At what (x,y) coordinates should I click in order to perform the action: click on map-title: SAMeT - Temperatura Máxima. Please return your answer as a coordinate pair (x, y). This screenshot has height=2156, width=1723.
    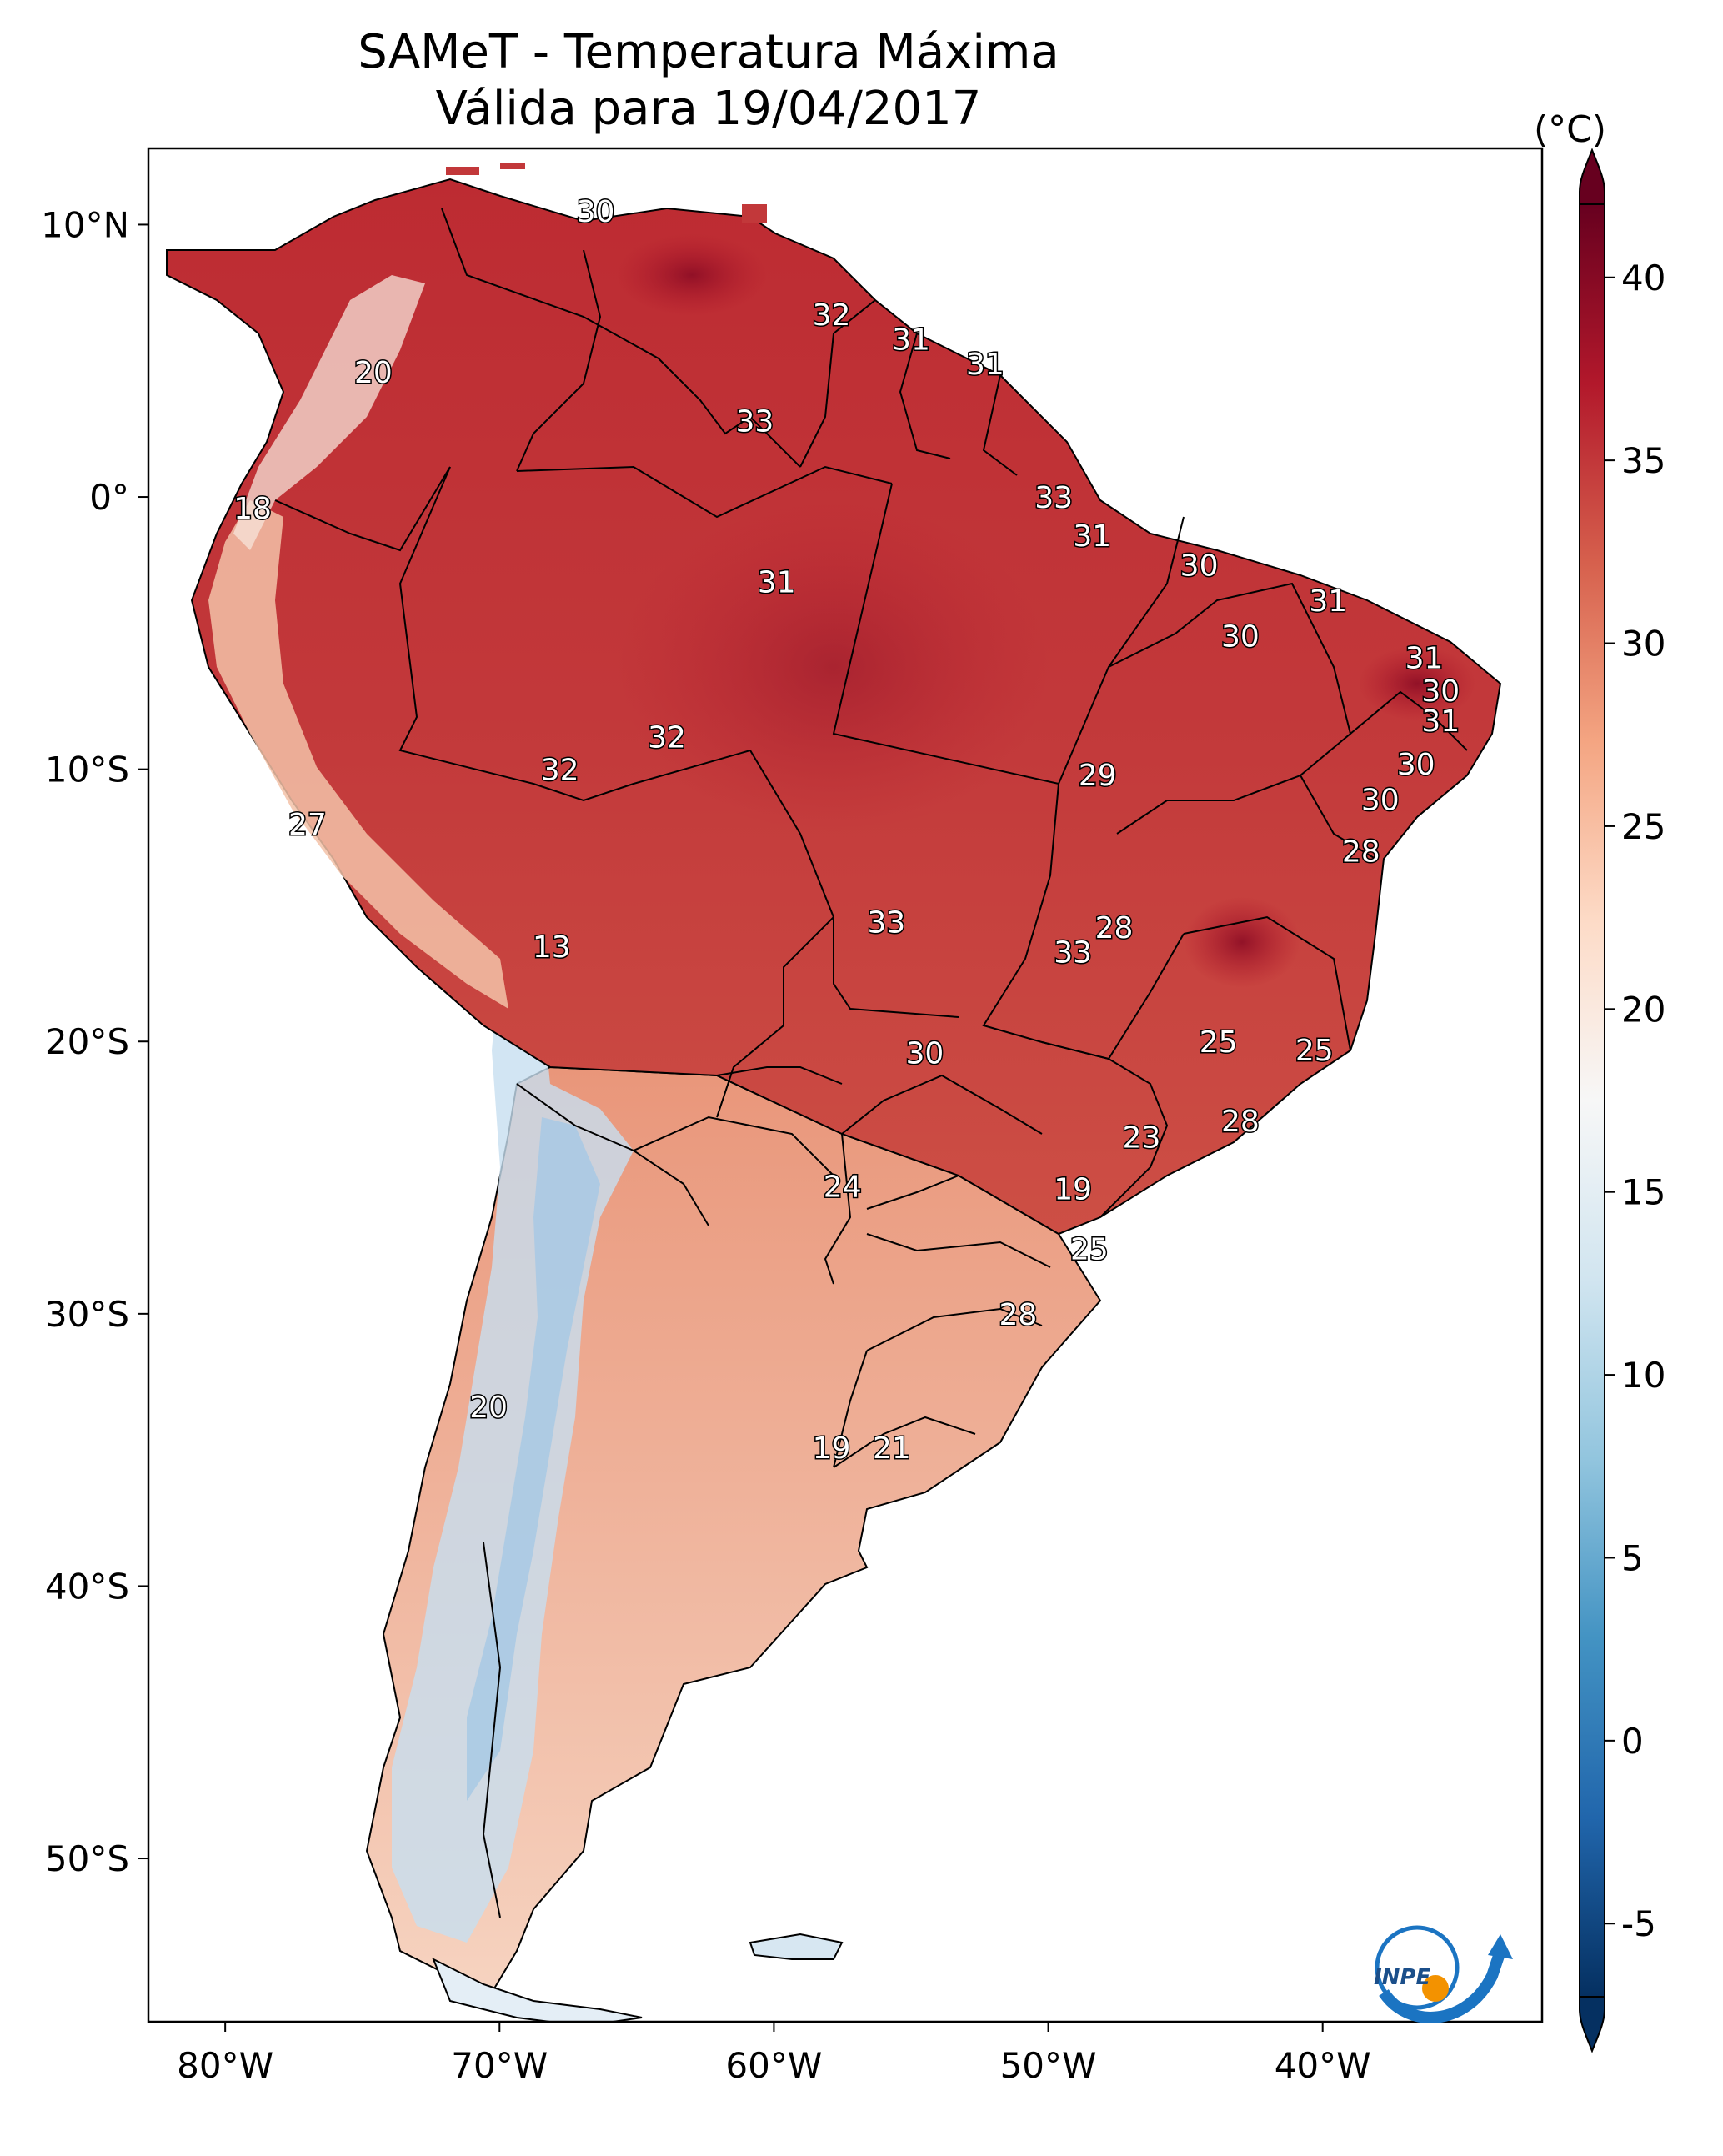
    Looking at the image, I should click on (708, 52).